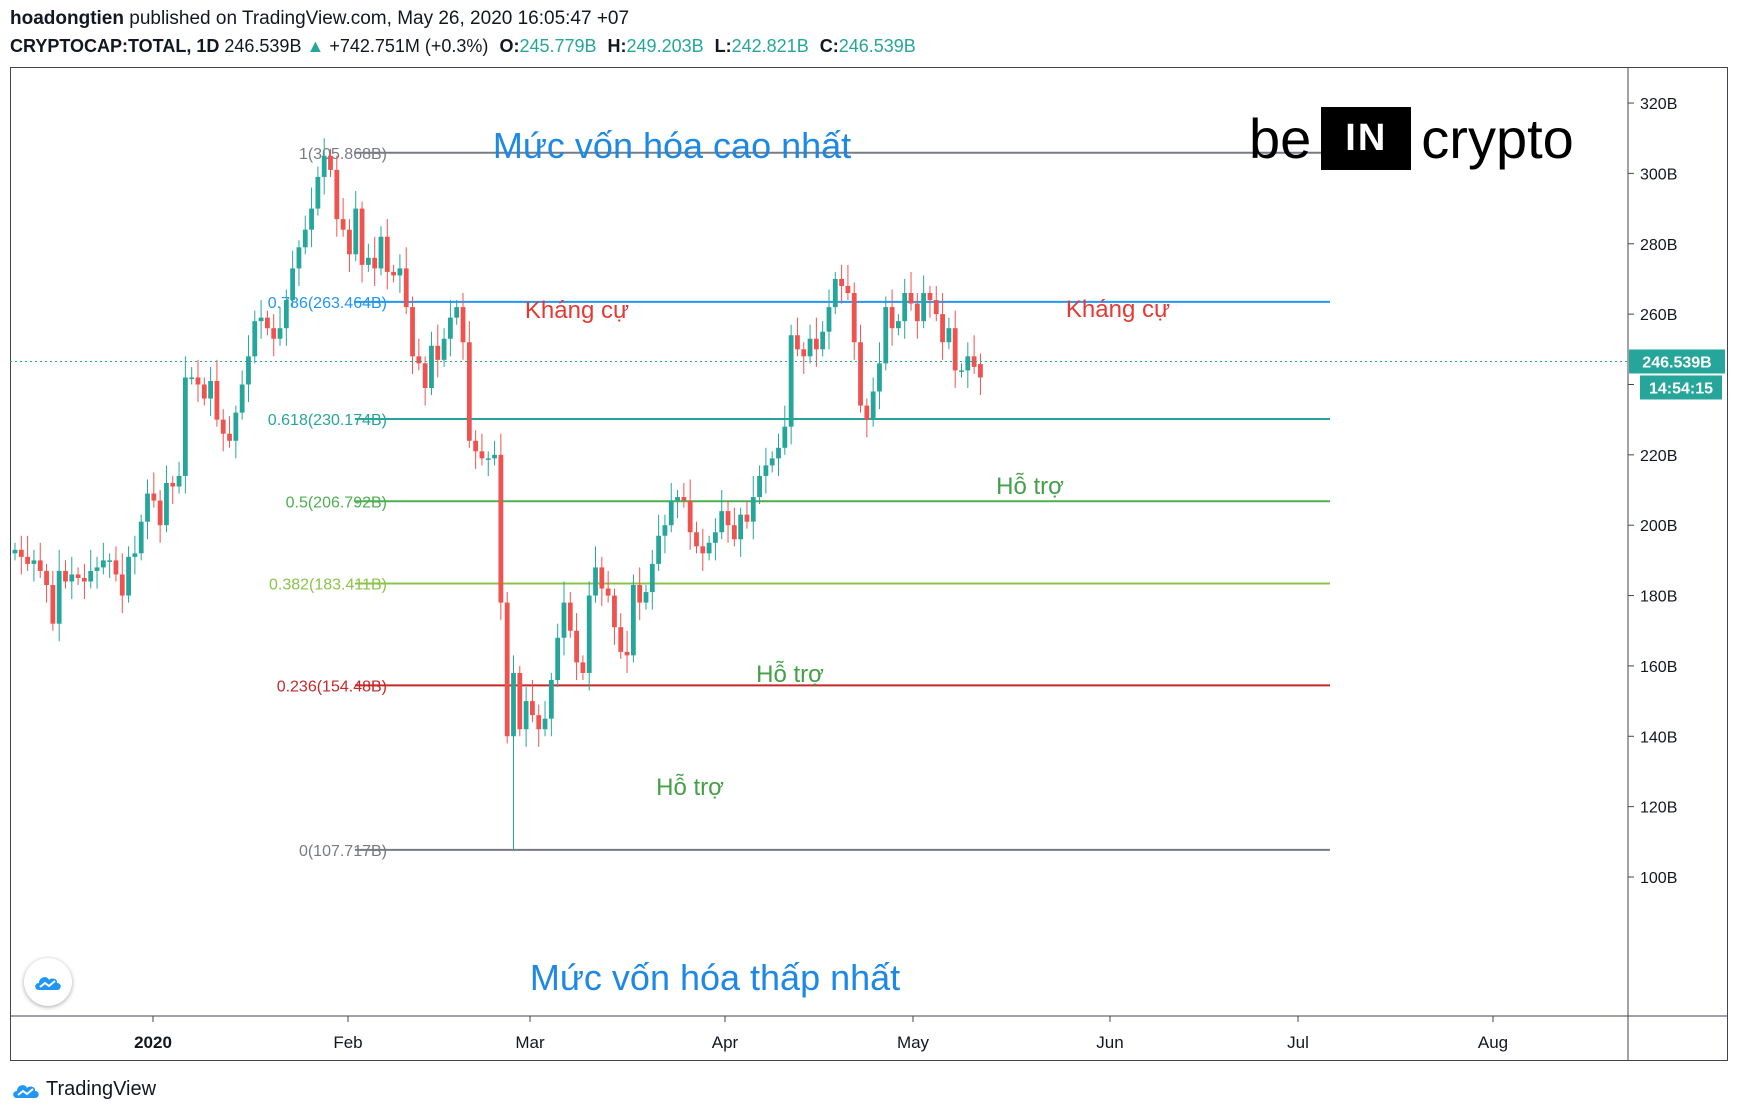 The image size is (1739, 1117). What do you see at coordinates (67, 18) in the screenshot?
I see `author-name: hoadongtien` at bounding box center [67, 18].